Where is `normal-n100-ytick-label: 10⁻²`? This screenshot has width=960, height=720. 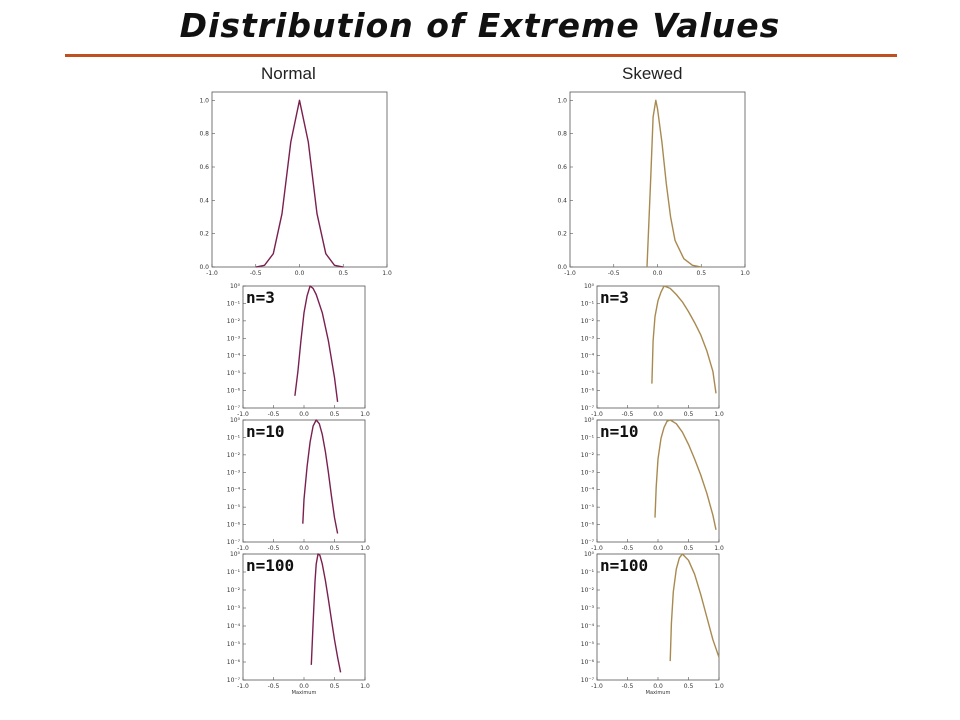 normal-n100-ytick-label: 10⁻² is located at coordinates (234, 590).